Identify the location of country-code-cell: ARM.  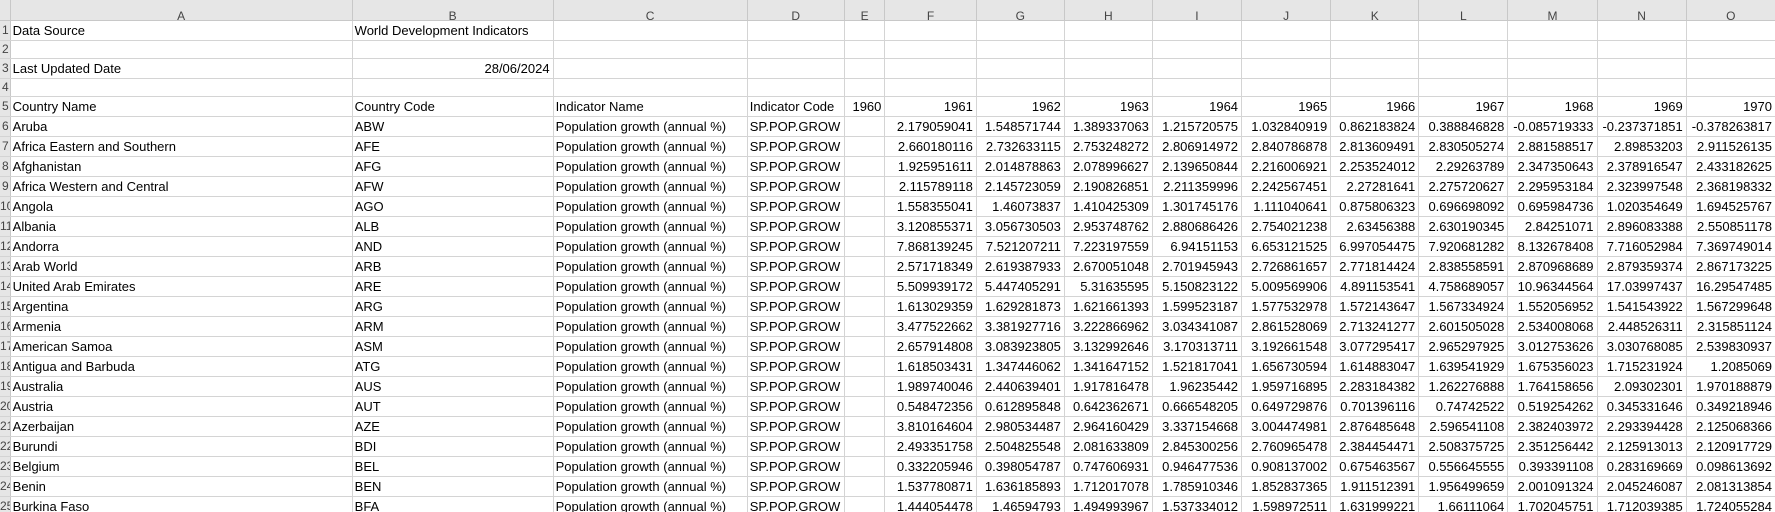
(453, 326).